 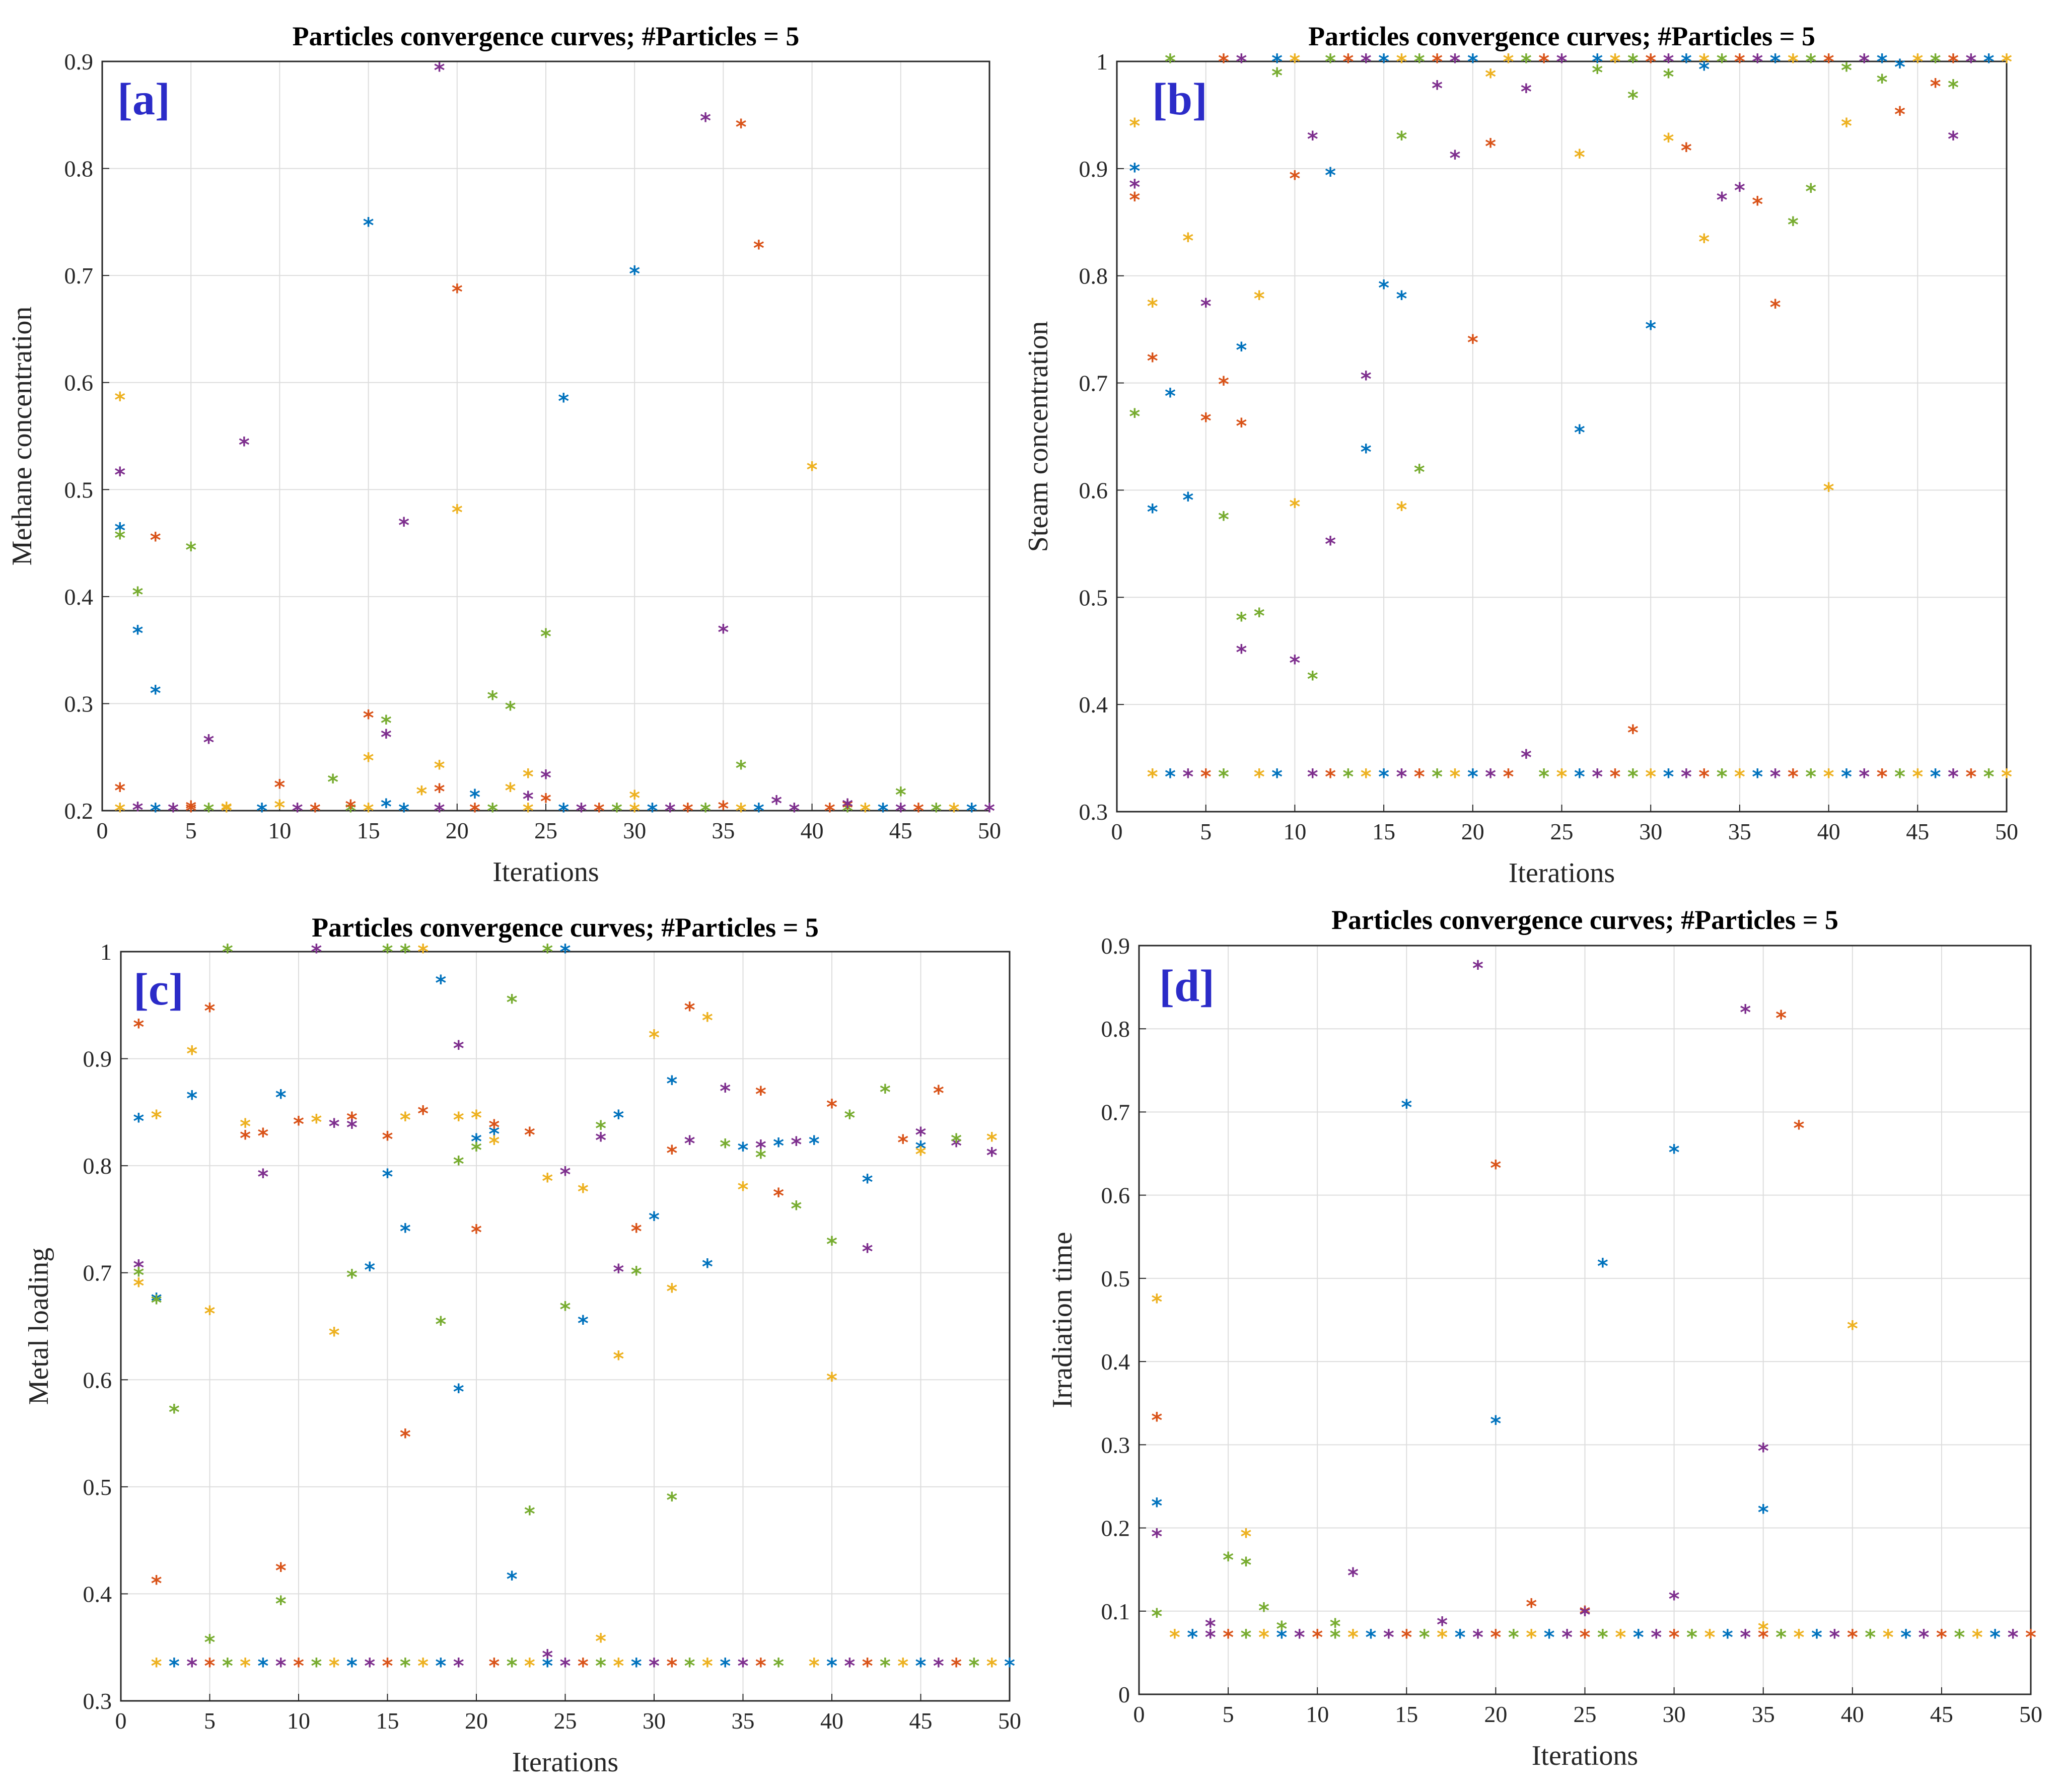 What do you see at coordinates (191, 830) in the screenshot?
I see `x-tick-label: 5` at bounding box center [191, 830].